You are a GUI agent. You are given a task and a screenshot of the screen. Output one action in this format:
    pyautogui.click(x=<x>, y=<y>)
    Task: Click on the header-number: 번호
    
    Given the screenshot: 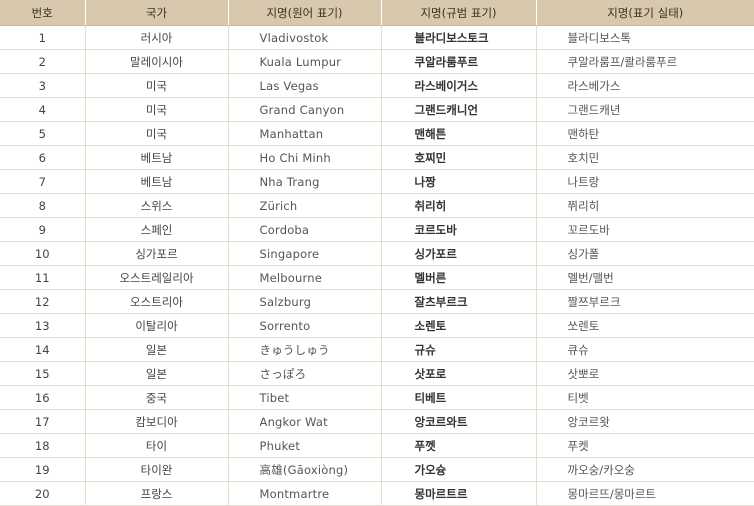 What is the action you would take?
    pyautogui.click(x=42, y=13)
    